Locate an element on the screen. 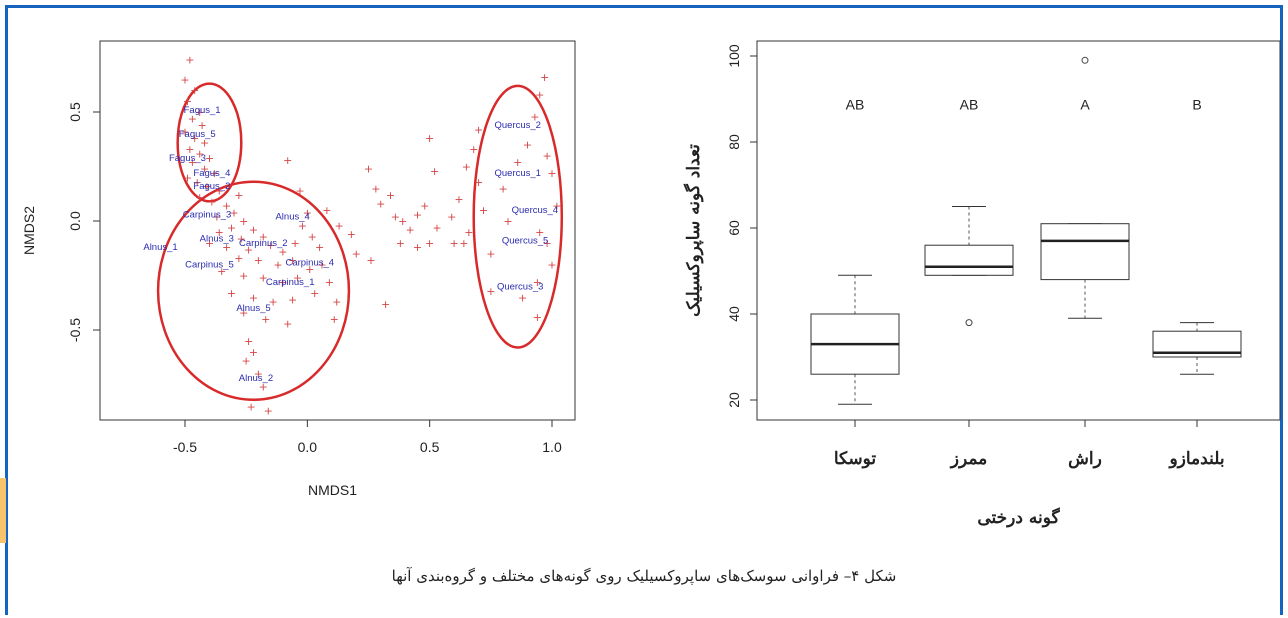 The width and height of the screenshot is (1288, 618). y-tick-label: 40 is located at coordinates (734, 314).